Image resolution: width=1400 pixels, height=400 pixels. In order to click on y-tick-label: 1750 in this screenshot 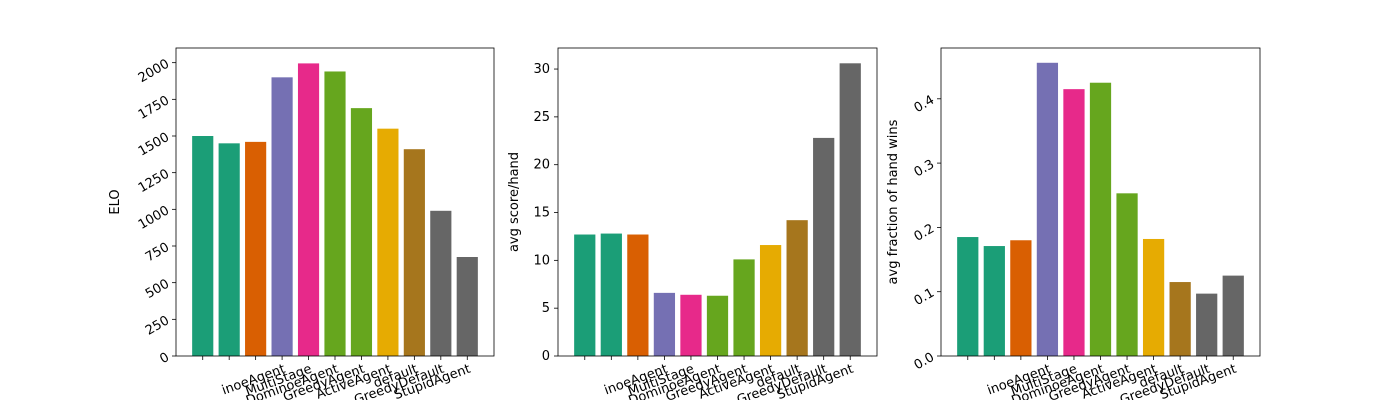, I will do `click(154, 108)`.